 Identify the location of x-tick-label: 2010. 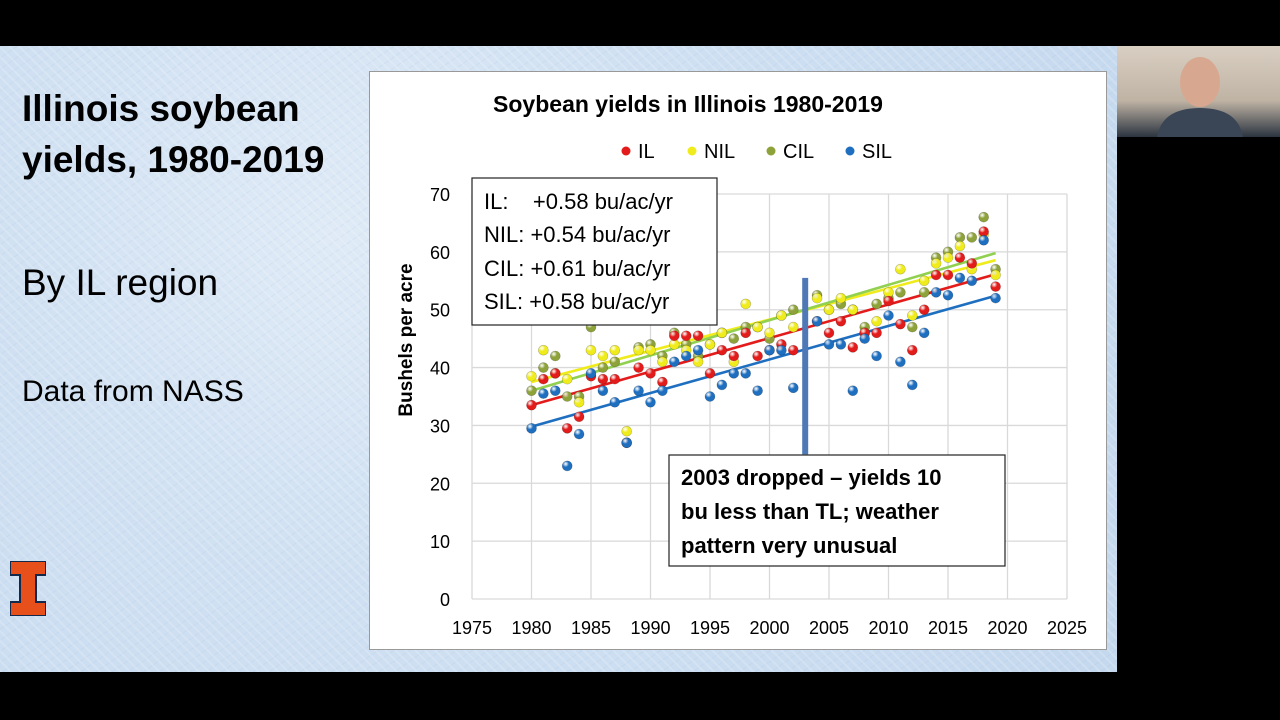
(888, 628).